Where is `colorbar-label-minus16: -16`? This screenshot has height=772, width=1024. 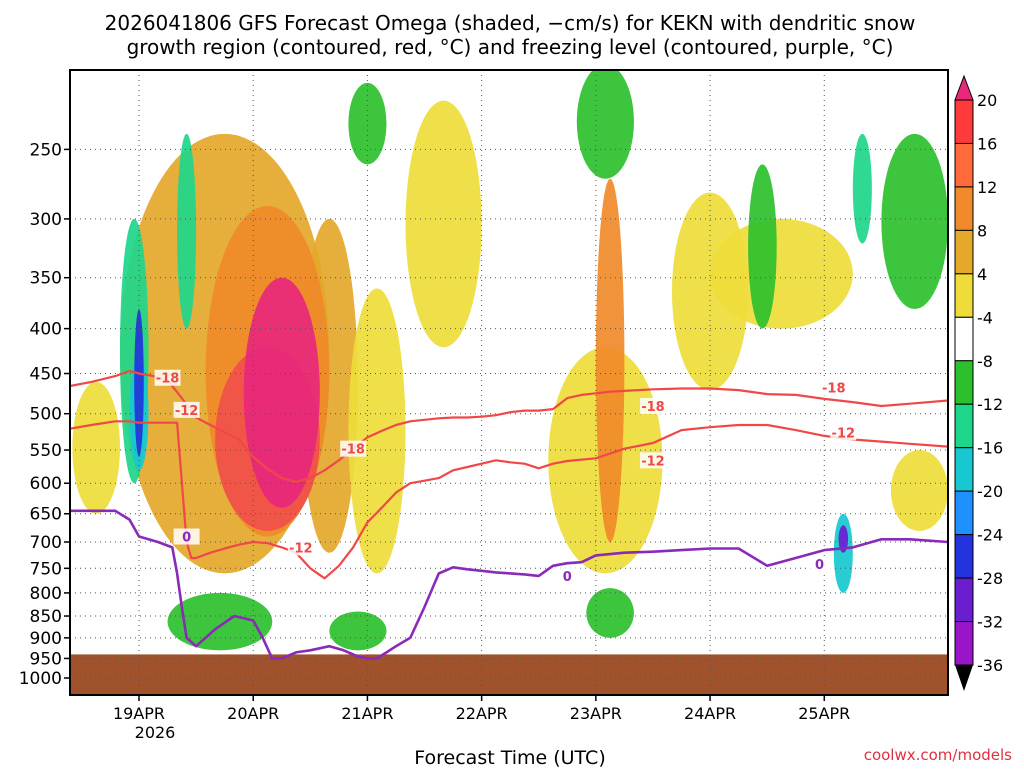 colorbar-label-minus16: -16 is located at coordinates (990, 448).